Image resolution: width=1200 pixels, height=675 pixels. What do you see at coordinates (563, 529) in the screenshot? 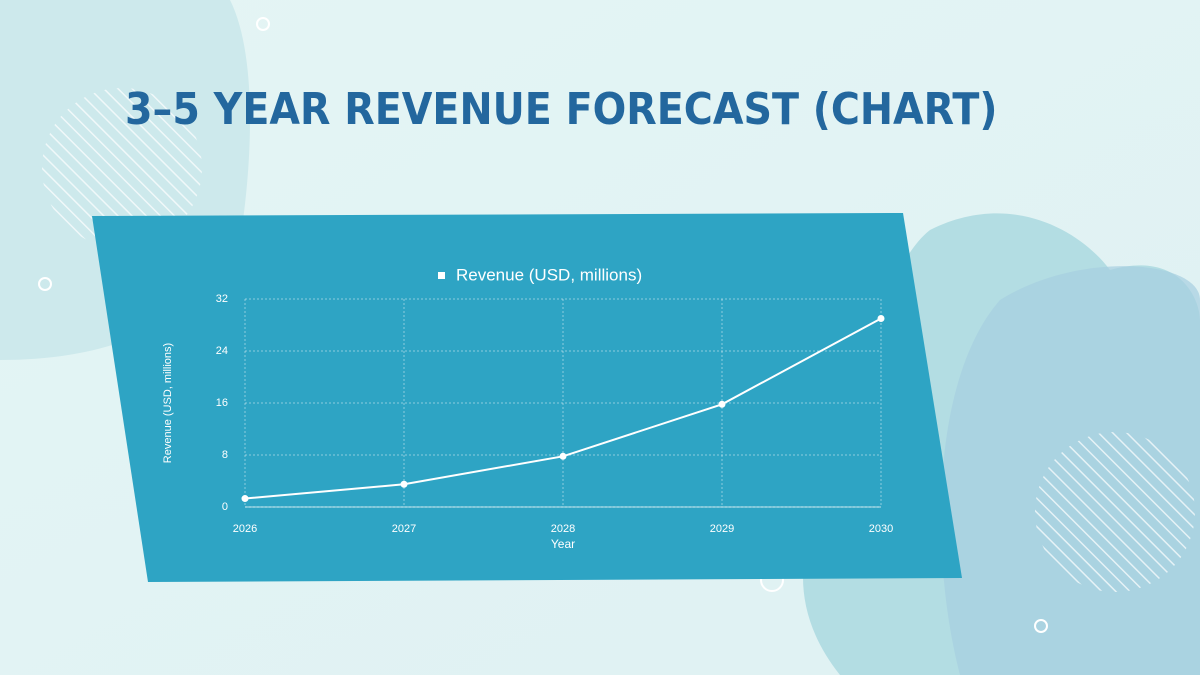
I see `x-tick-label: 2028` at bounding box center [563, 529].